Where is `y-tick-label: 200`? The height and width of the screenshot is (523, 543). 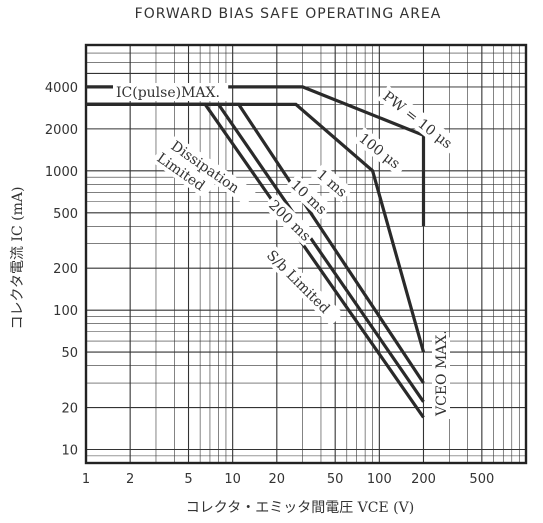
y-tick-label: 200 is located at coordinates (65, 269).